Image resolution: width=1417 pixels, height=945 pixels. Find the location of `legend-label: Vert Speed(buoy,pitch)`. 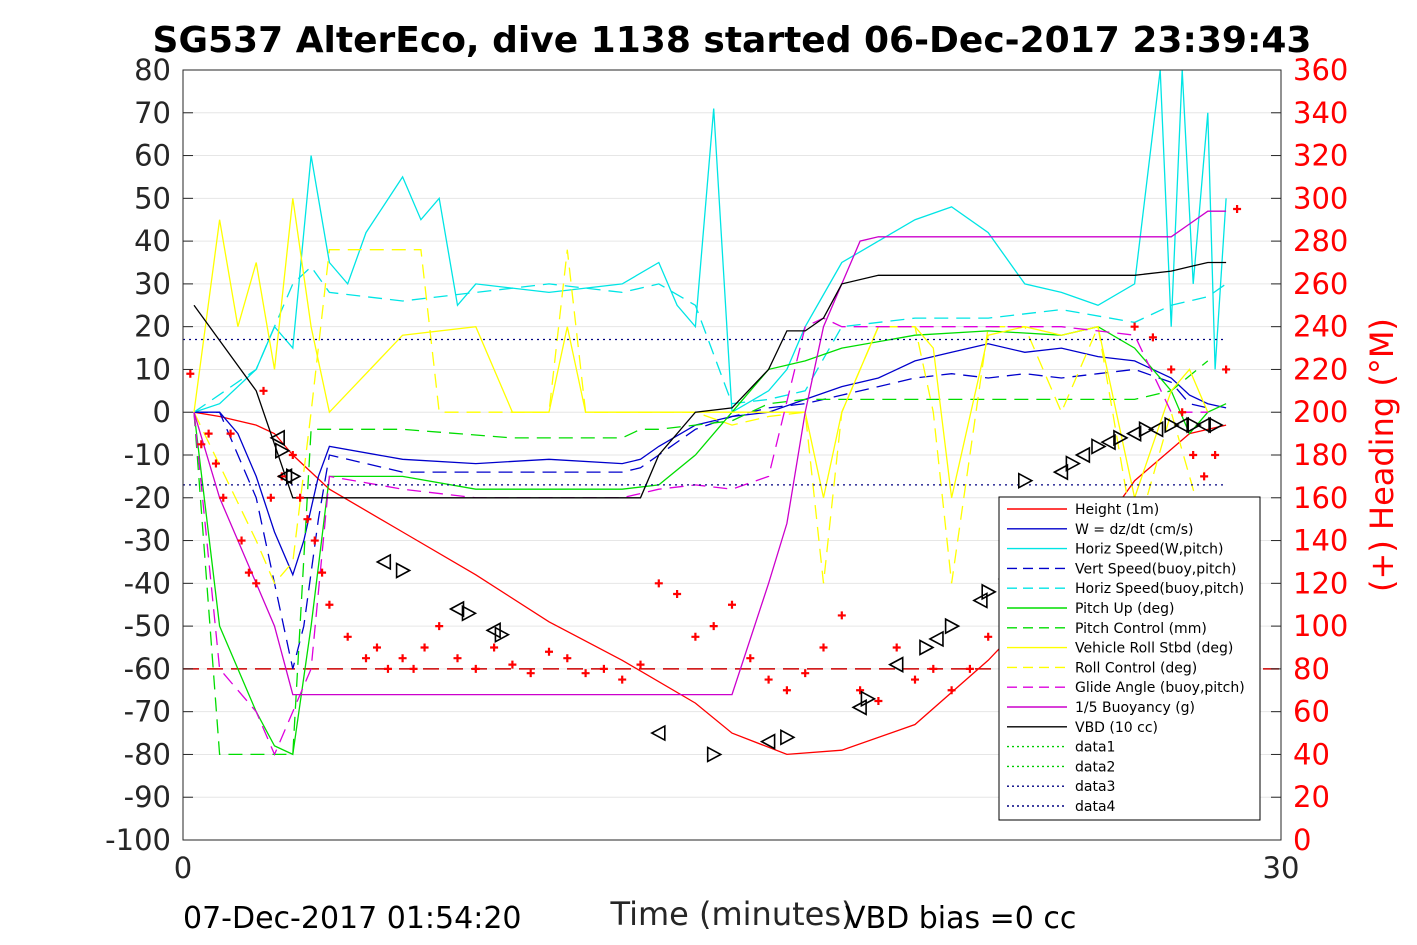

legend-label: Vert Speed(buoy,pitch) is located at coordinates (1156, 569).